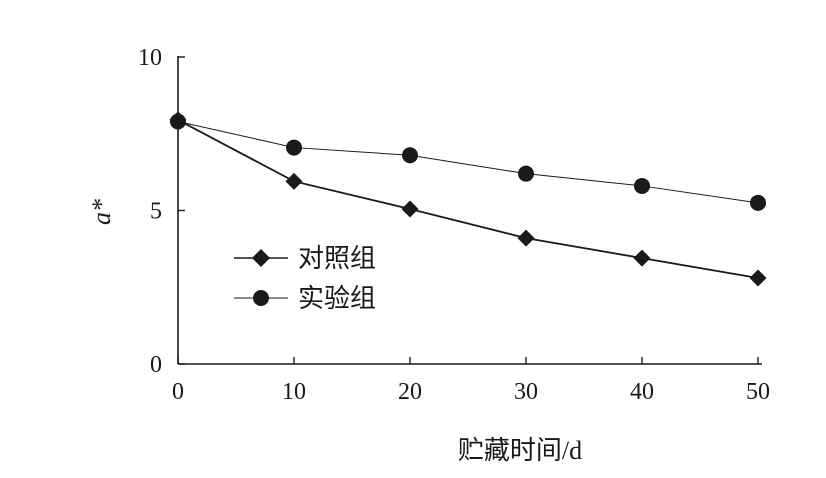  Describe the element at coordinates (156, 212) in the screenshot. I see `y-tick-label: 5` at that location.